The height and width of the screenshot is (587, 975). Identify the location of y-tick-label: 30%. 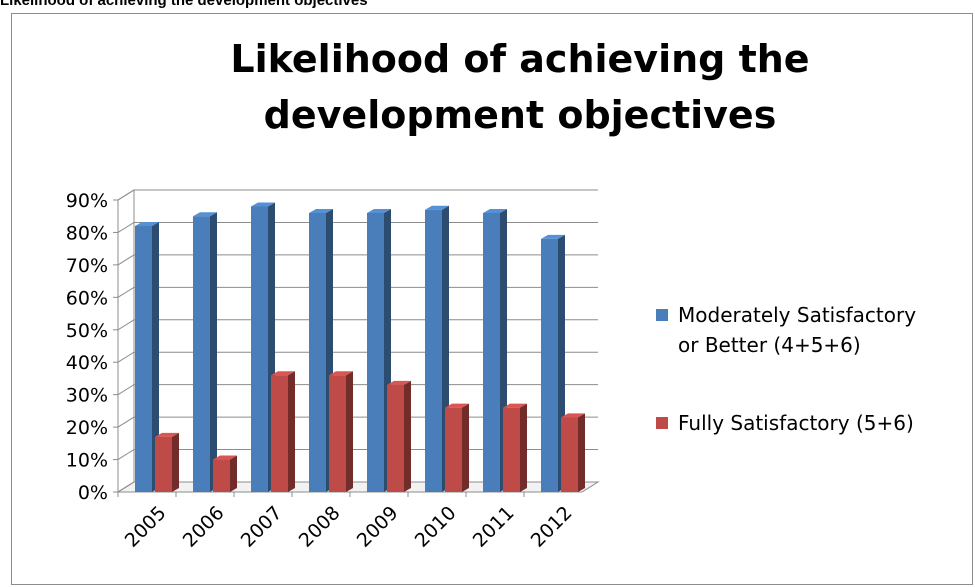
(87, 396).